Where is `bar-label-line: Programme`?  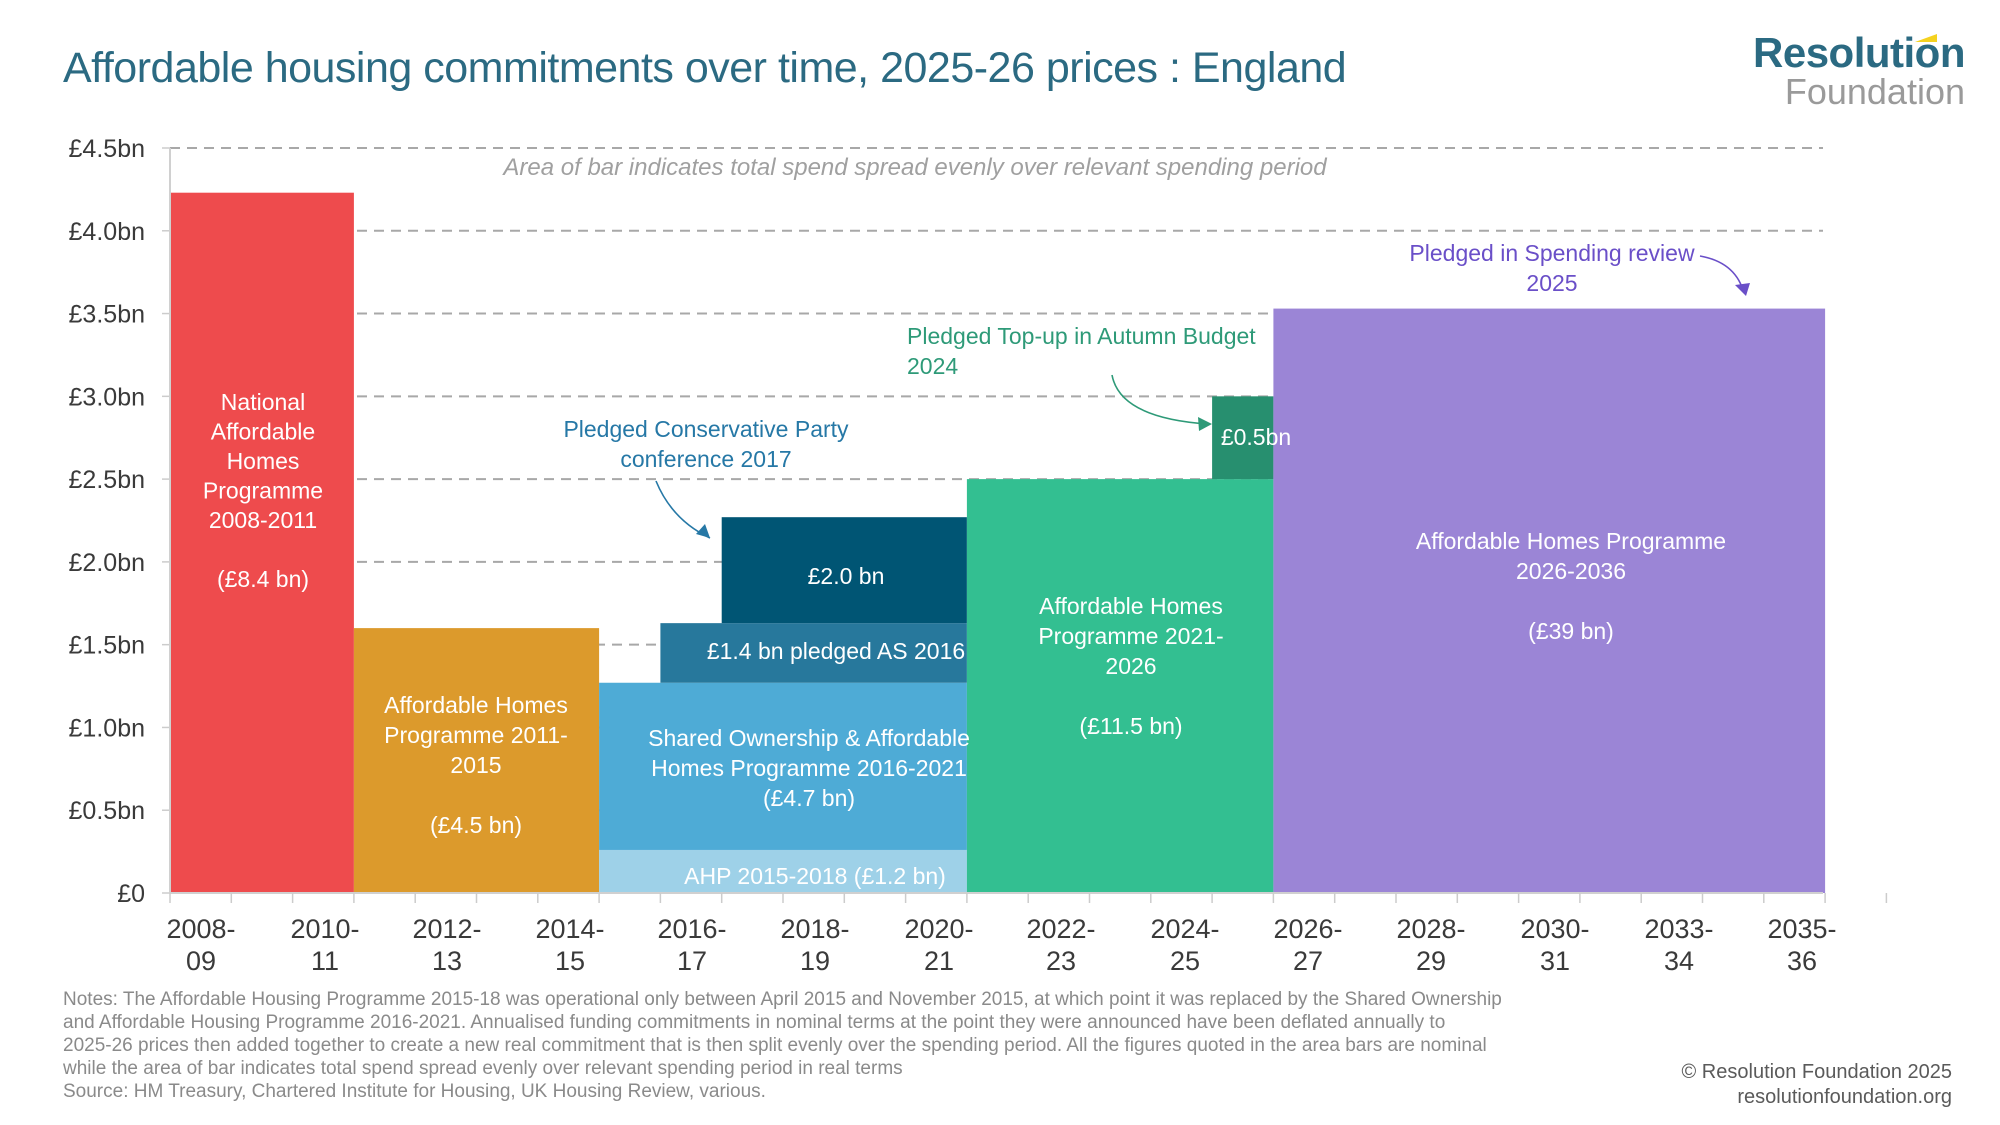 bar-label-line: Programme is located at coordinates (263, 491).